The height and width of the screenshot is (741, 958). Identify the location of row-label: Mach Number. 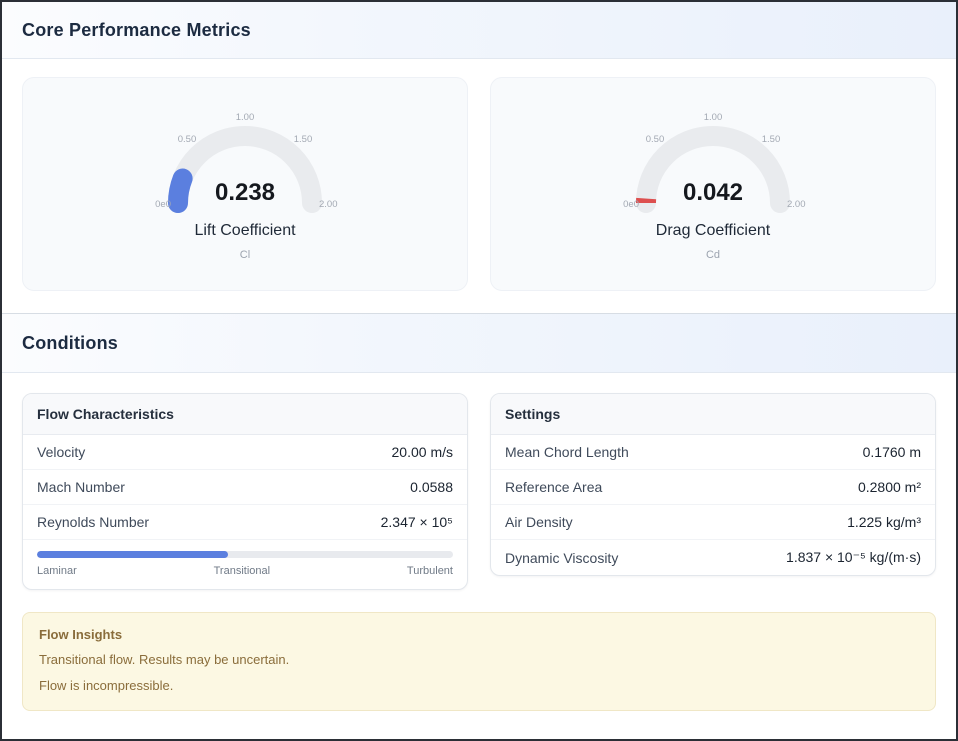
(81, 487).